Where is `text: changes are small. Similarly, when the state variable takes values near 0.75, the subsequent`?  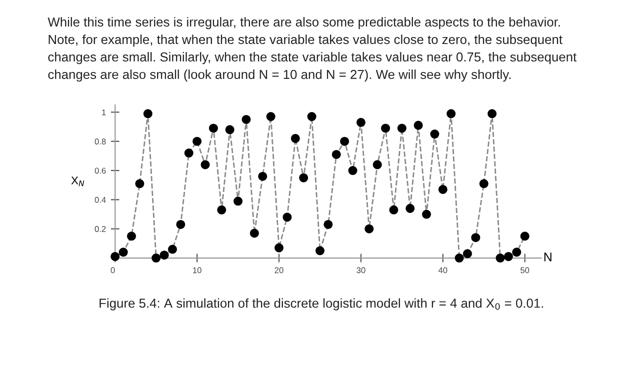
text: changes are small. Similarly, when the state variable takes values near 0.75, the subsequent is located at coordinates (312, 58).